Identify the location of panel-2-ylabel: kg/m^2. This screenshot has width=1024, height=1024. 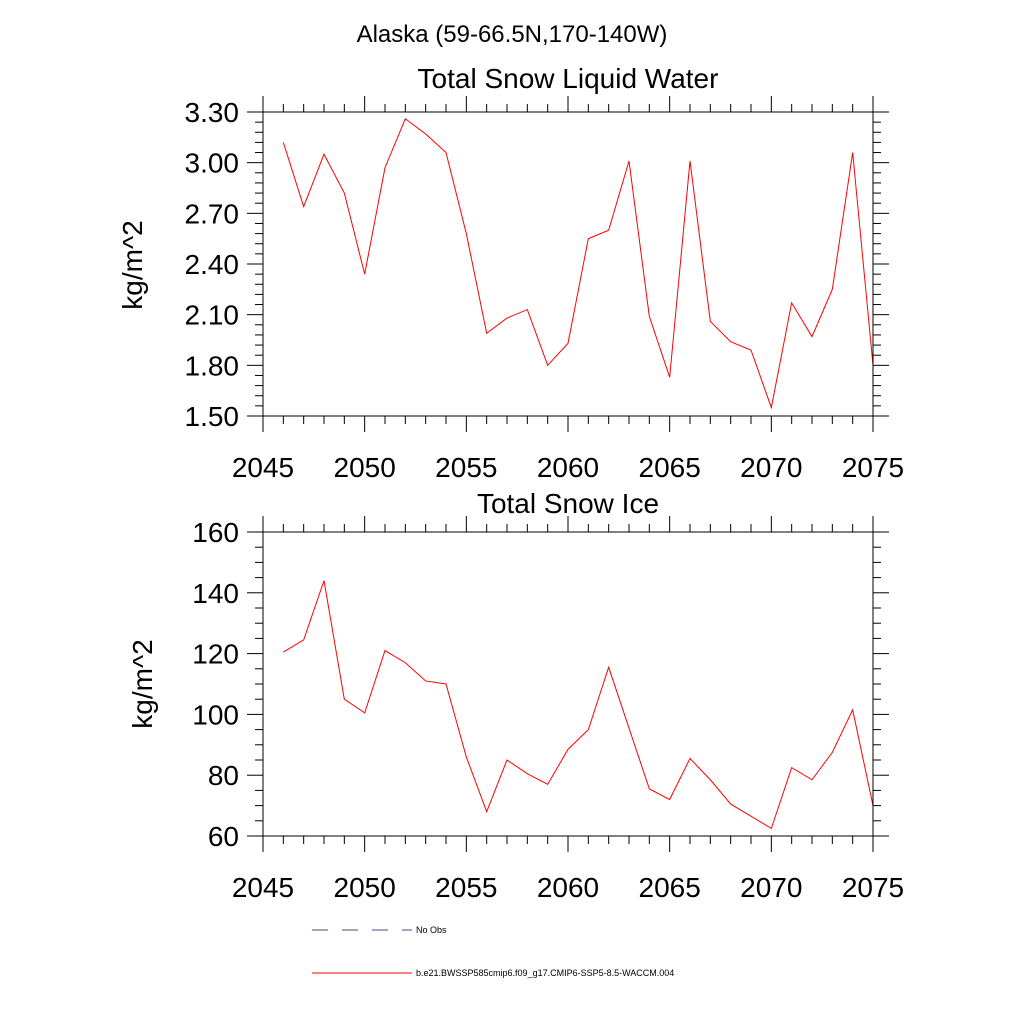
(142, 683).